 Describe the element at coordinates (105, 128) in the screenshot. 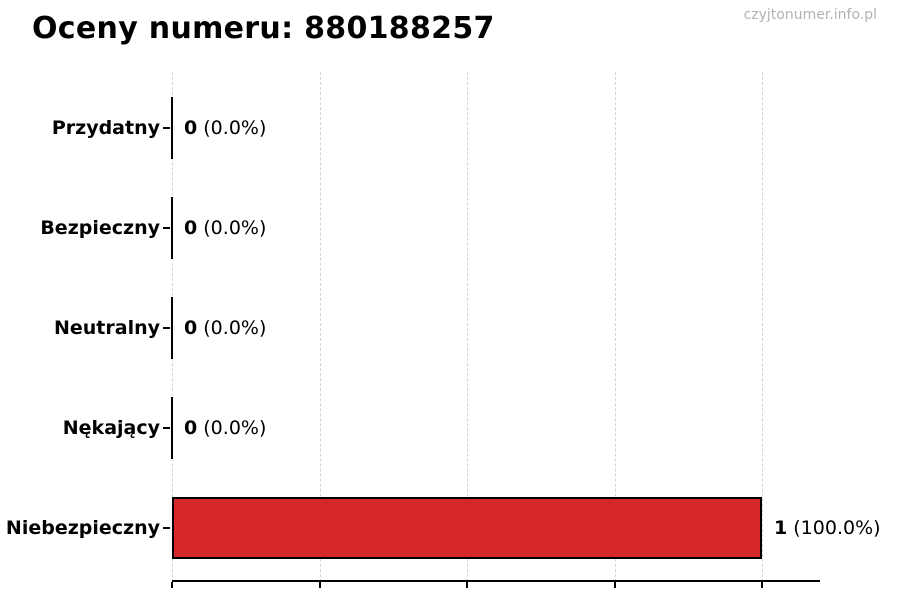

I see `category-label-przydatny: Przydatny` at that location.